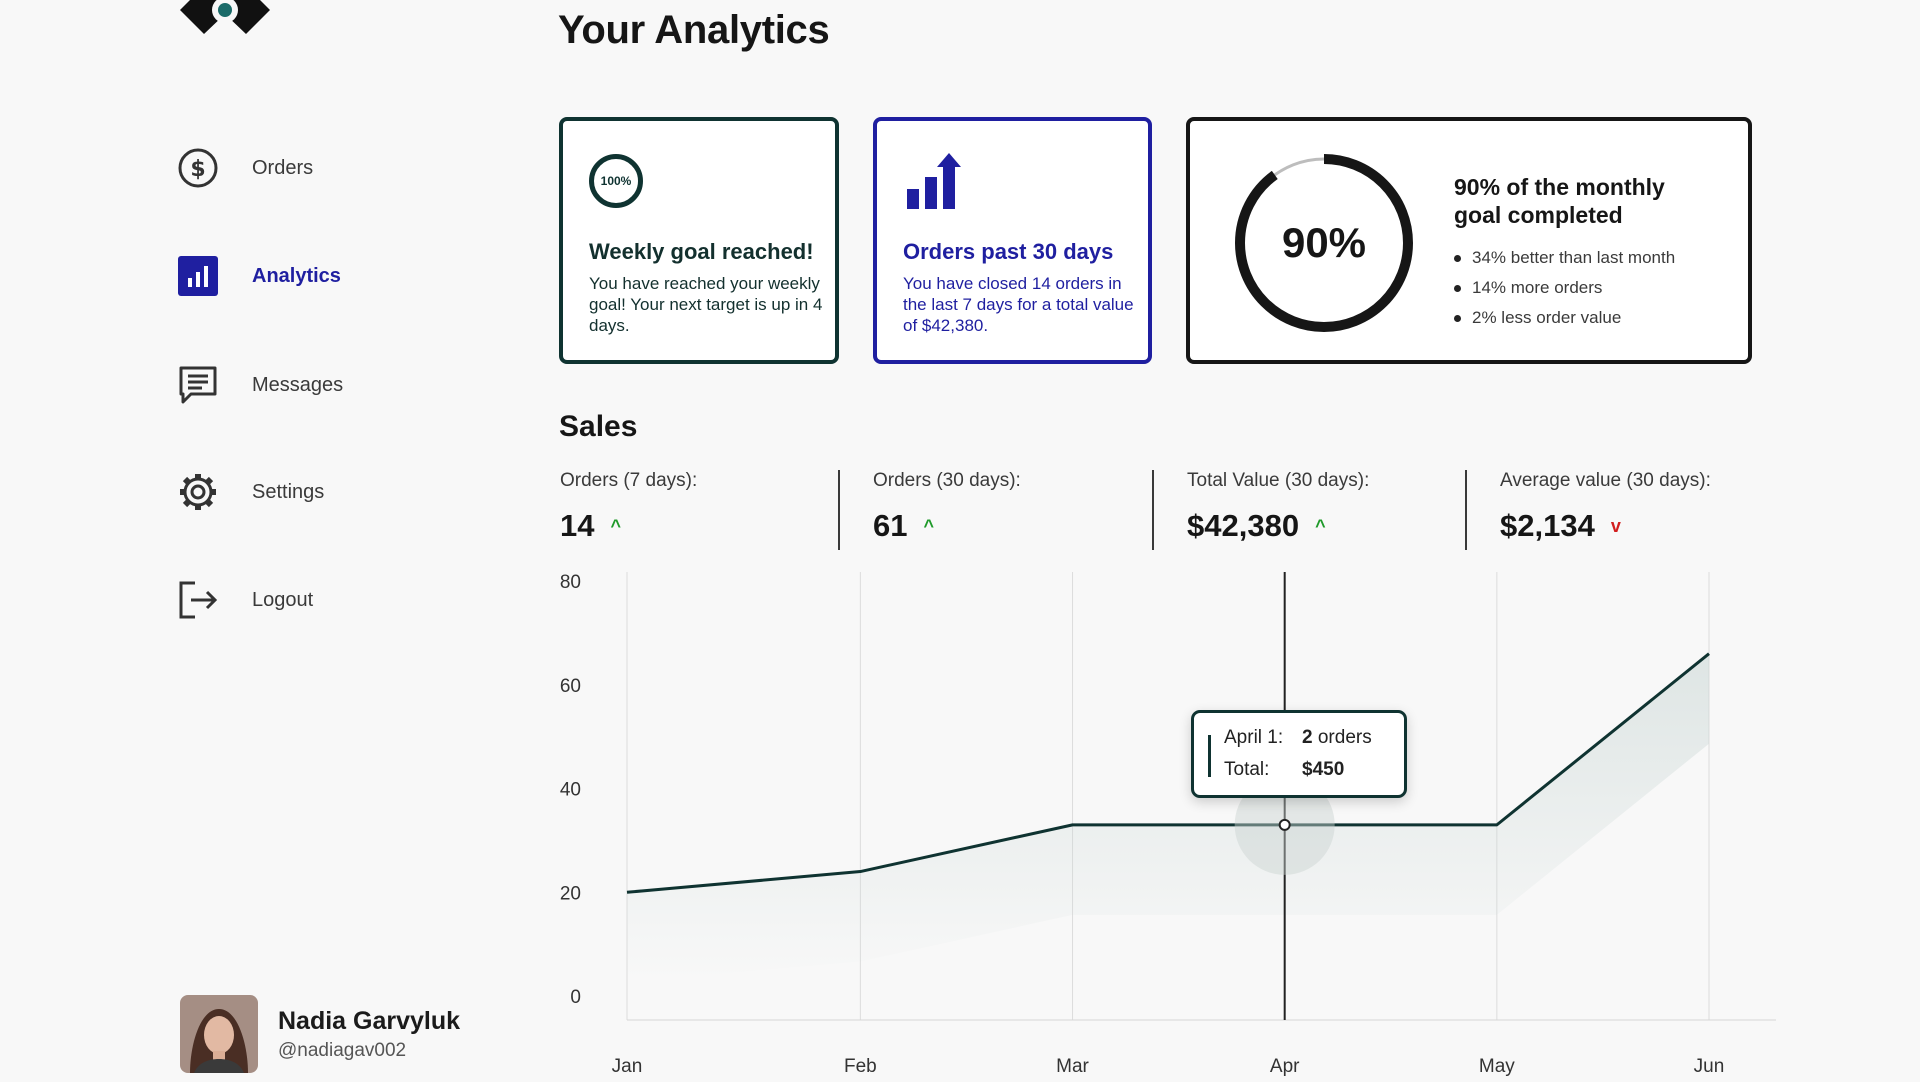 Image resolution: width=1920 pixels, height=1082 pixels. Describe the element at coordinates (283, 599) in the screenshot. I see `sidebar-item-label: Logout` at that location.